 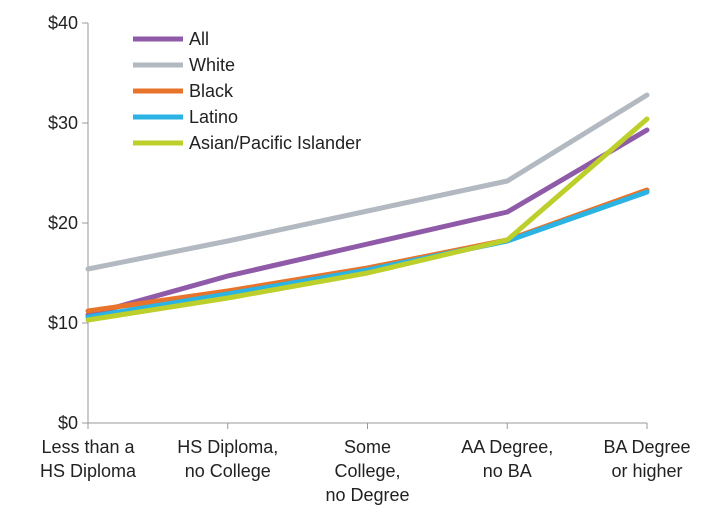 What do you see at coordinates (227, 459) in the screenshot?
I see `x-tick-label: HS Diploma, no College` at bounding box center [227, 459].